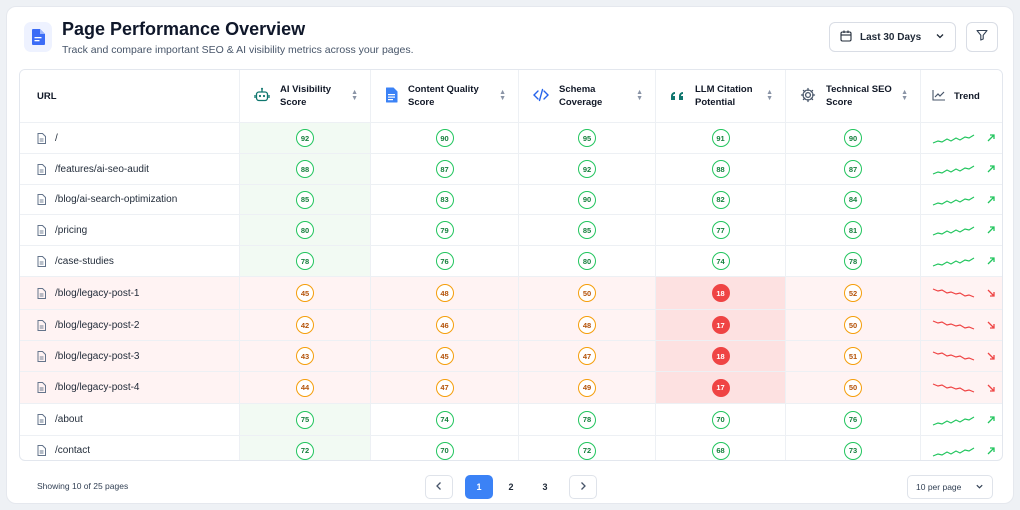 The image size is (1020, 510). I want to click on score-cell-schema: 78, so click(587, 419).